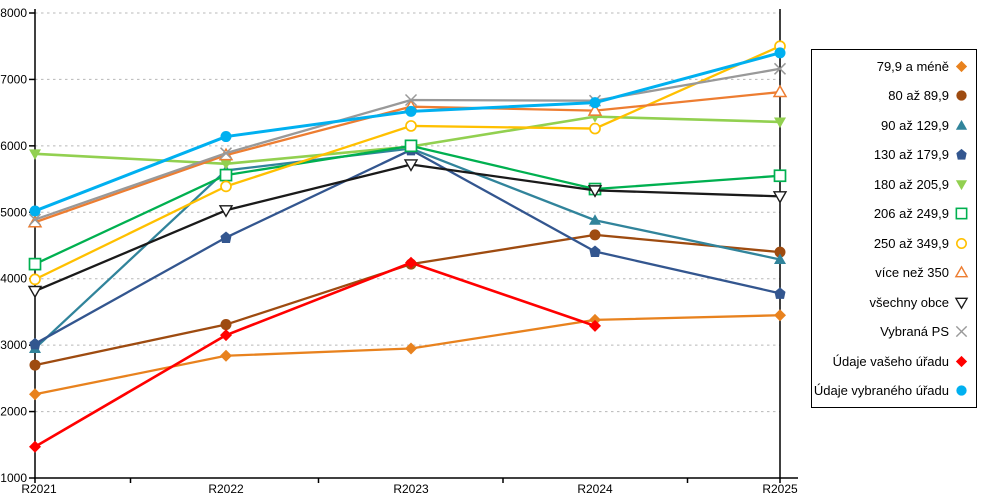 The height and width of the screenshot is (500, 1000). Describe the element at coordinates (894, 303) in the screenshot. I see `legend-item: všechny obce` at that location.